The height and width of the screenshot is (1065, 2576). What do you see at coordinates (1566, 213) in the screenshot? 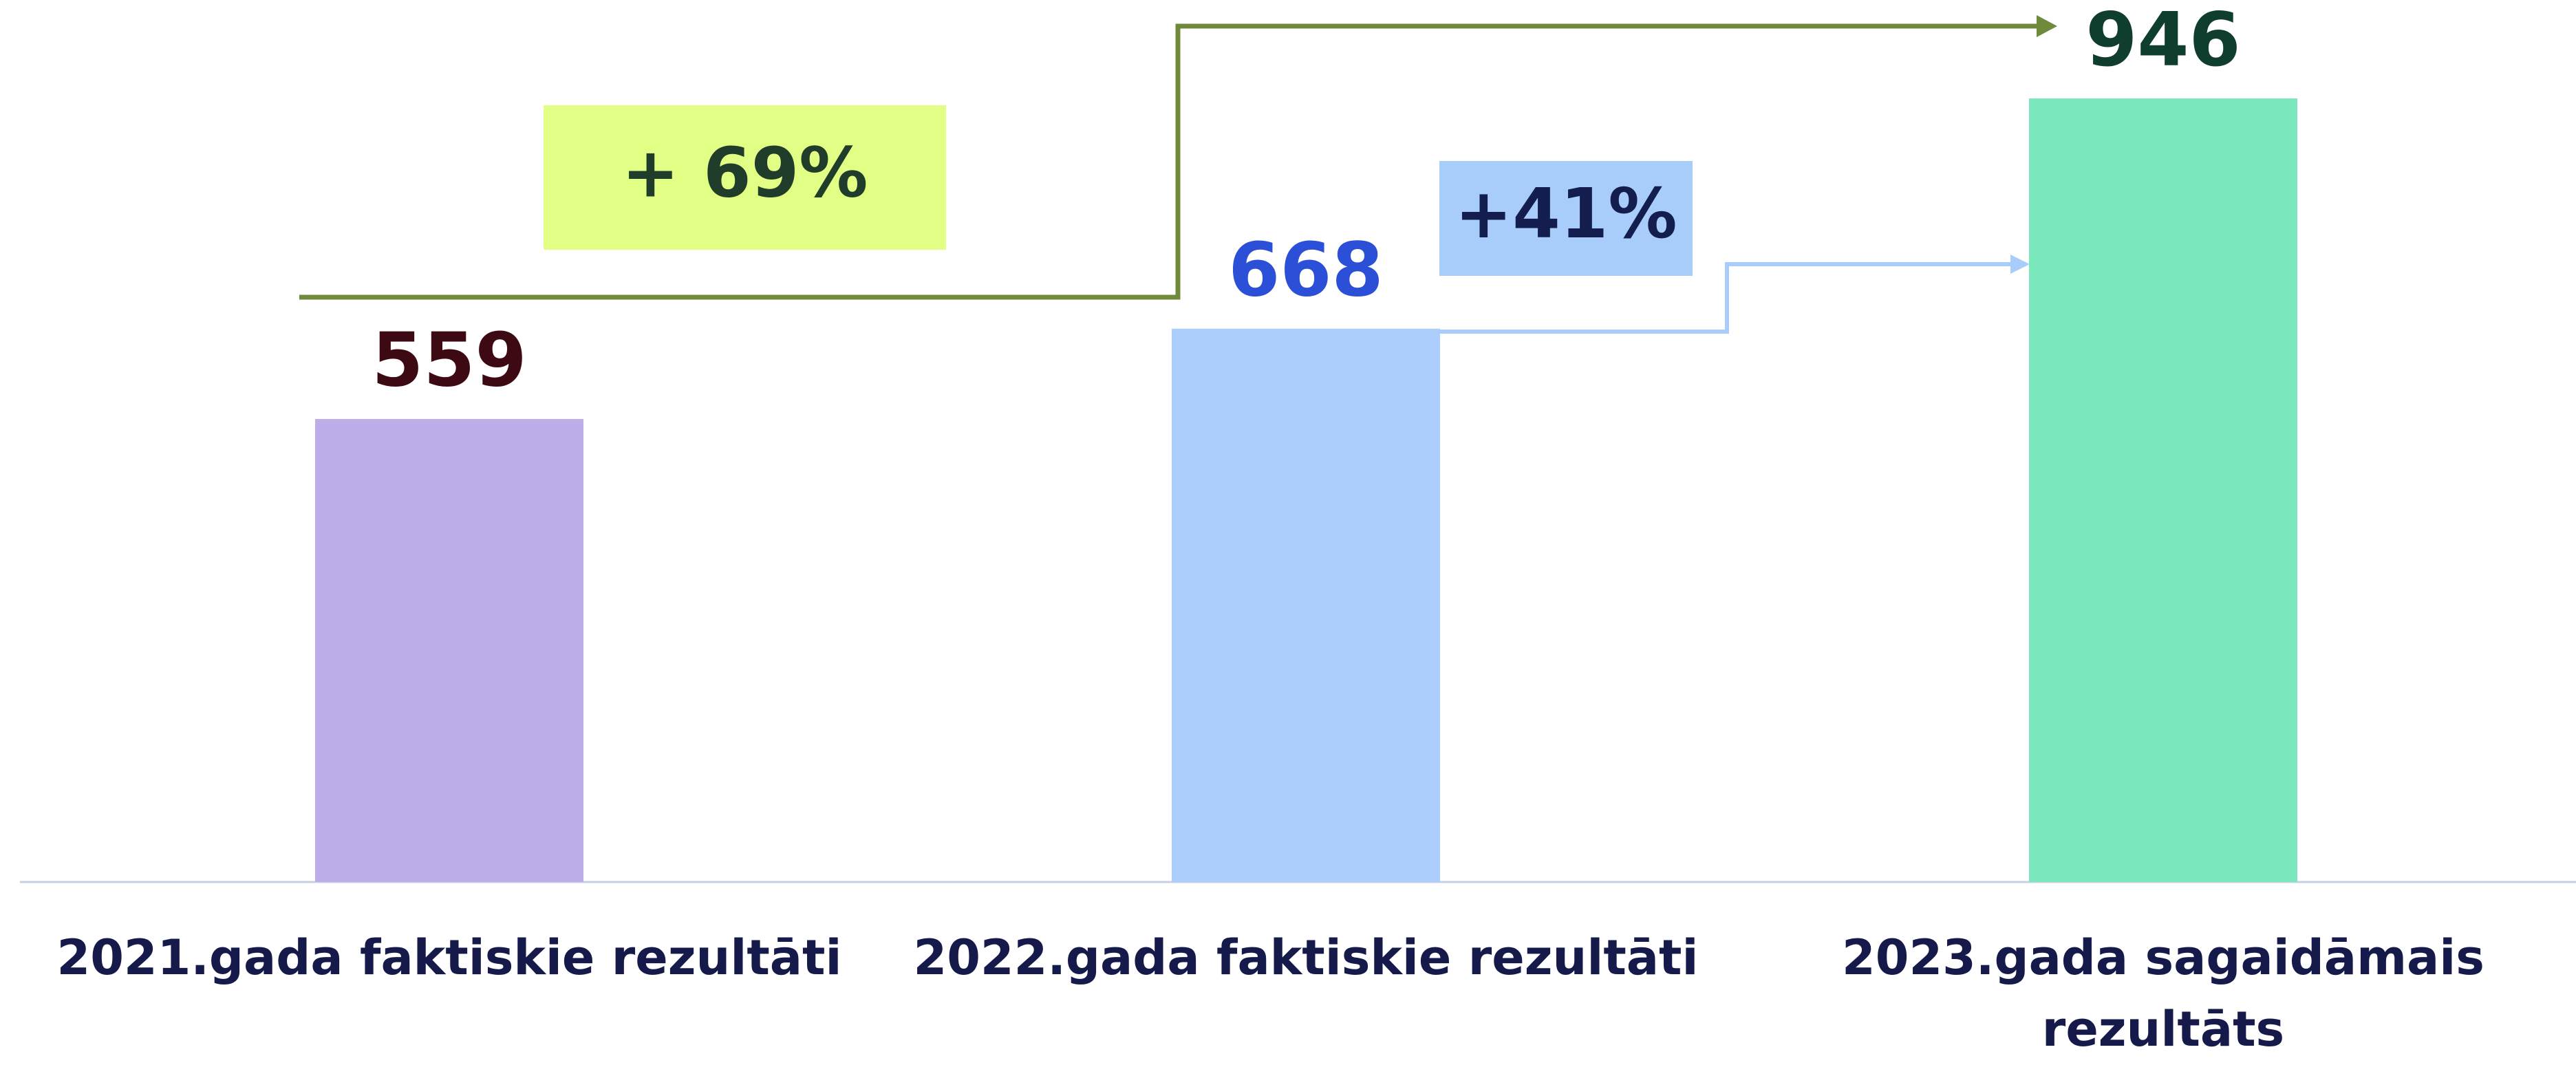
I see `annotation: +41%` at bounding box center [1566, 213].